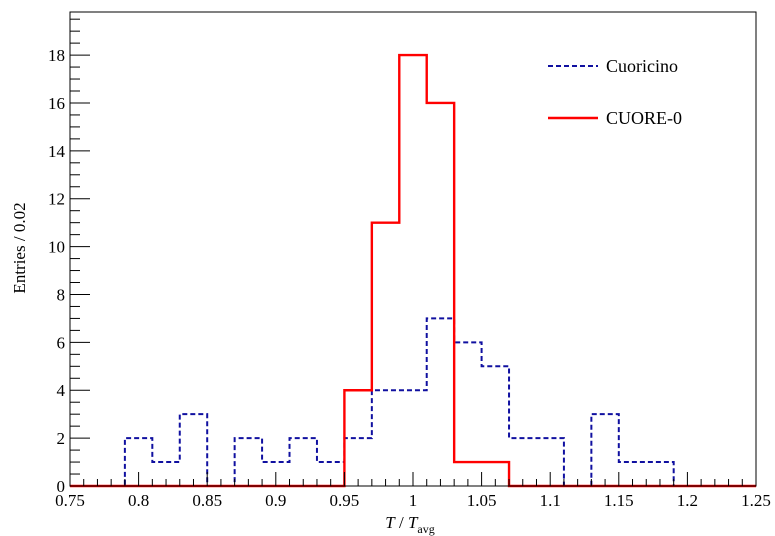 The height and width of the screenshot is (536, 775). Describe the element at coordinates (70, 500) in the screenshot. I see `x-tick-label: 0.75` at that location.